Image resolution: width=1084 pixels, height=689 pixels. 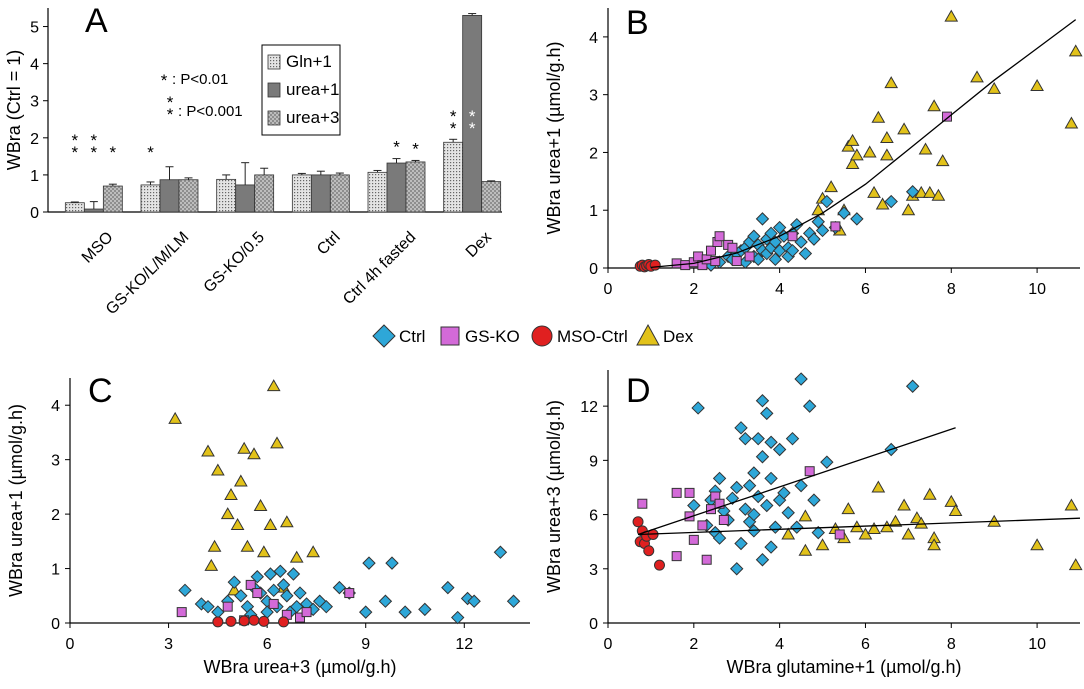 What do you see at coordinates (1037, 644) in the screenshot?
I see `x-tick-label: 10` at bounding box center [1037, 644].